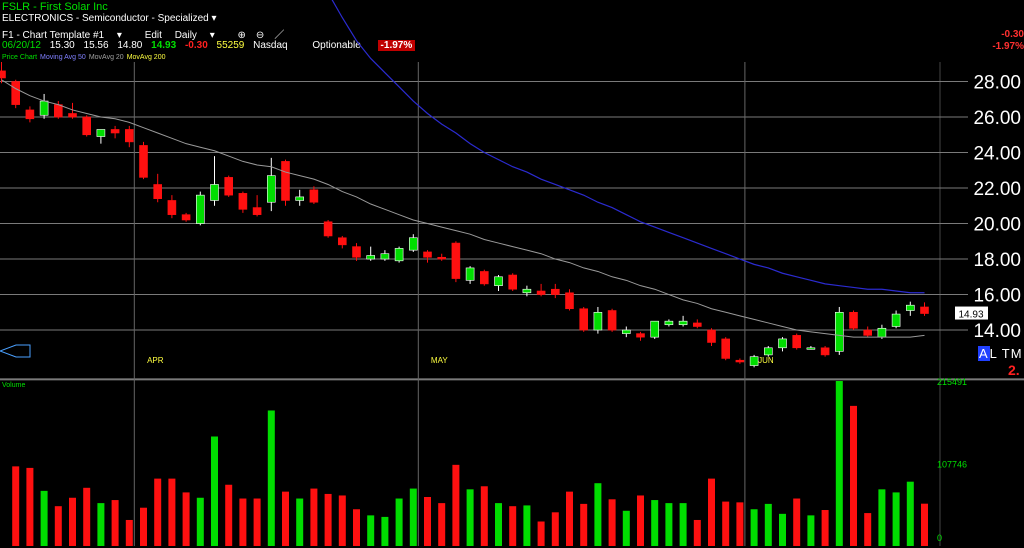 Image resolution: width=1024 pixels, height=548 pixels. What do you see at coordinates (336, 45) in the screenshot?
I see `quote-optionable: Optionable` at bounding box center [336, 45].